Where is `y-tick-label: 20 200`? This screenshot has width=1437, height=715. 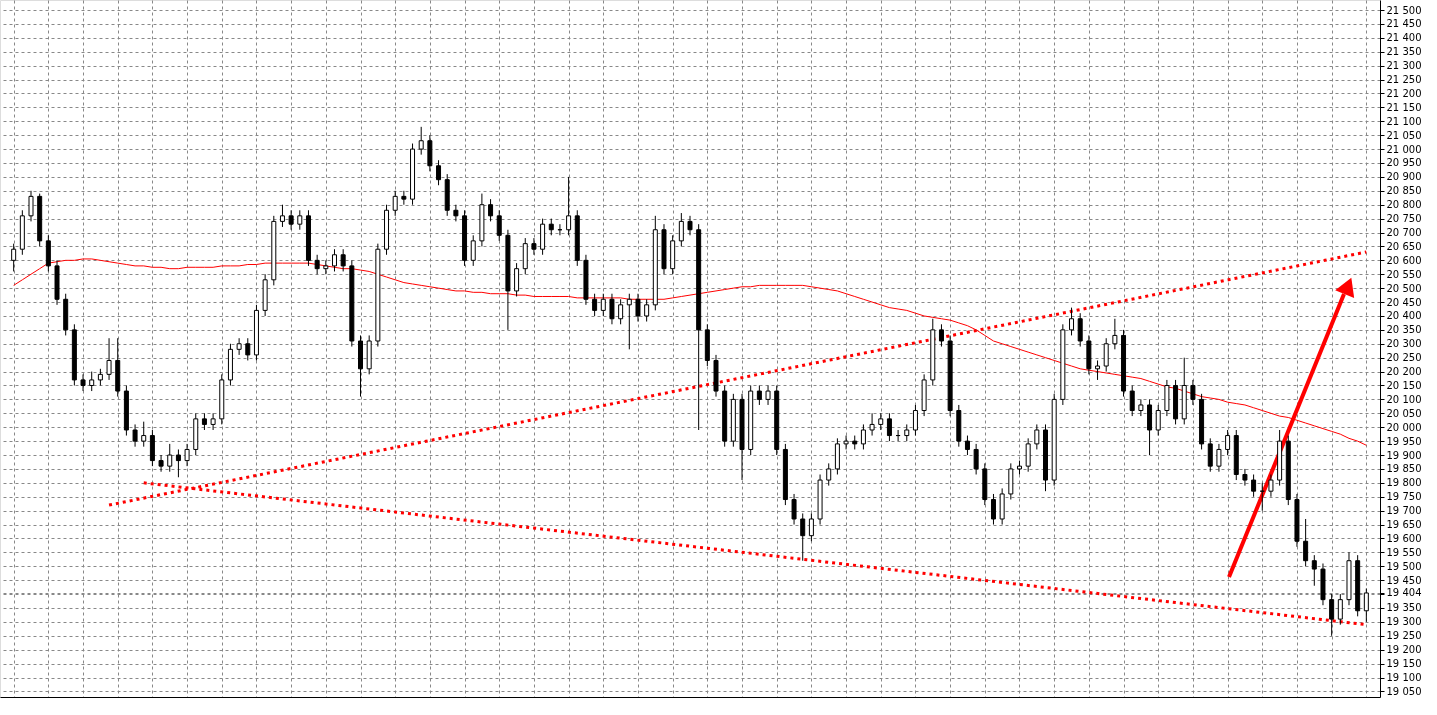 y-tick-label: 20 200 is located at coordinates (1404, 372).